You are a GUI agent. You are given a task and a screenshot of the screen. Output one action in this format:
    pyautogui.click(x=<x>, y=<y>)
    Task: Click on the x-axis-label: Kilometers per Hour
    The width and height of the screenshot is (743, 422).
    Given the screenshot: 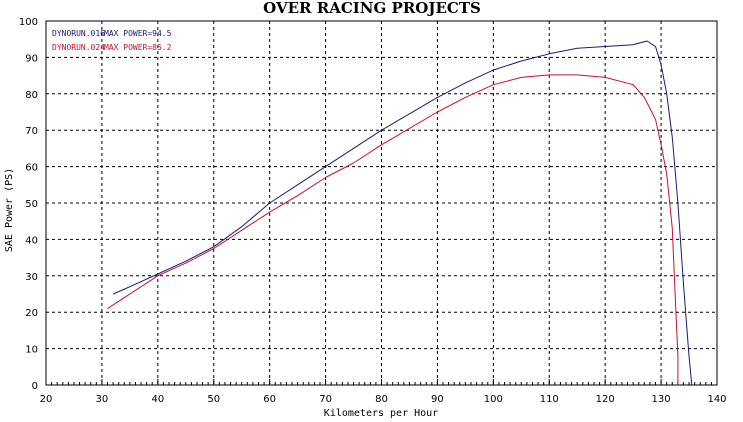 What is the action you would take?
    pyautogui.click(x=381, y=413)
    